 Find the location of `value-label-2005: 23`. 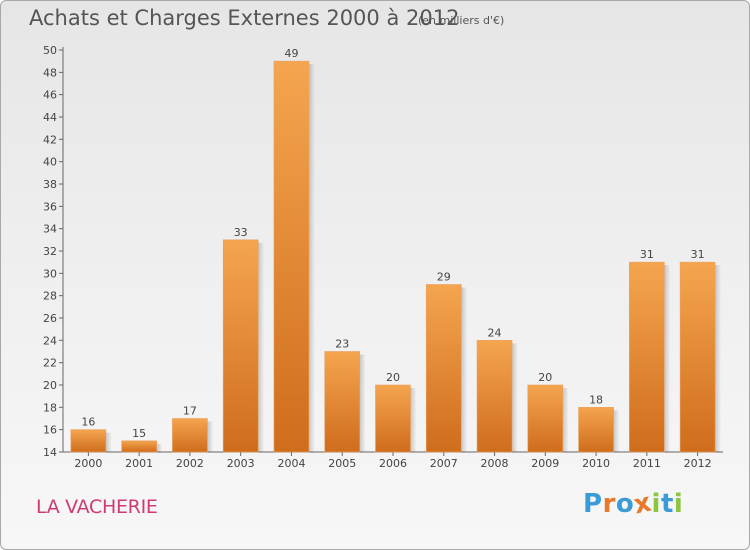

value-label-2005: 23 is located at coordinates (342, 344).